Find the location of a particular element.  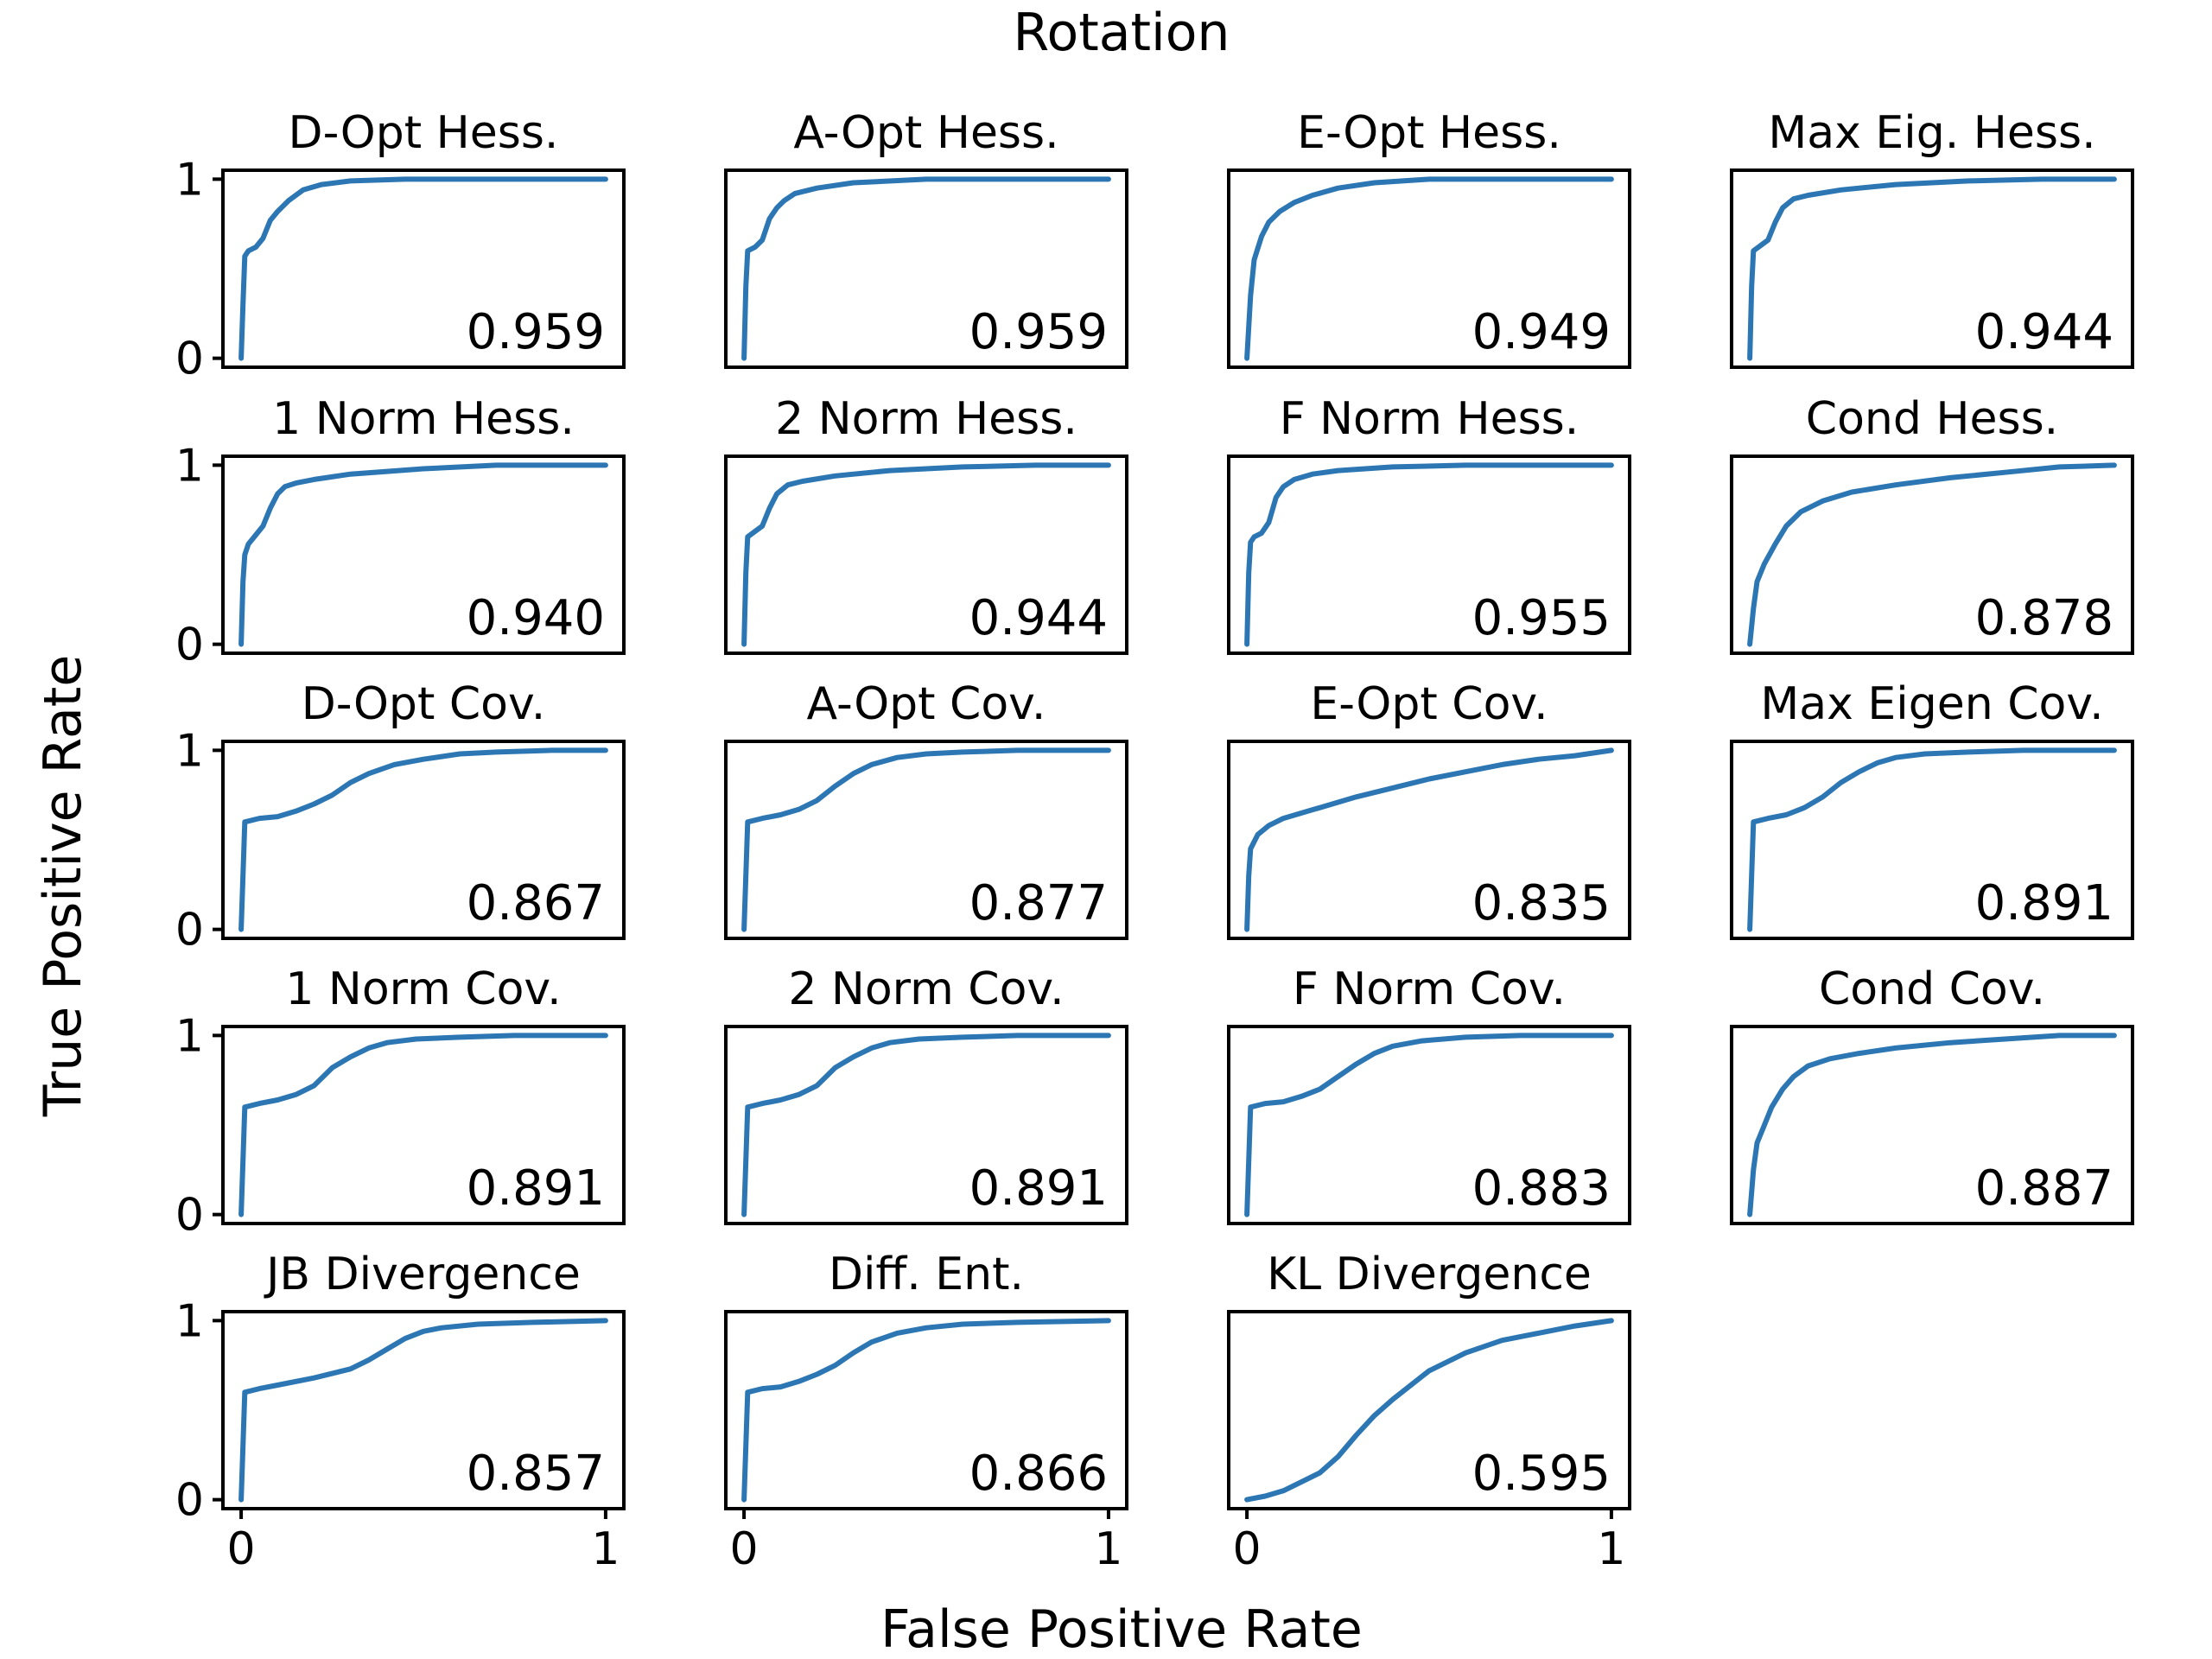

panel-1-norm-cov: 0 1 1 Norm Cov. 0.891 is located at coordinates (400, 1102).